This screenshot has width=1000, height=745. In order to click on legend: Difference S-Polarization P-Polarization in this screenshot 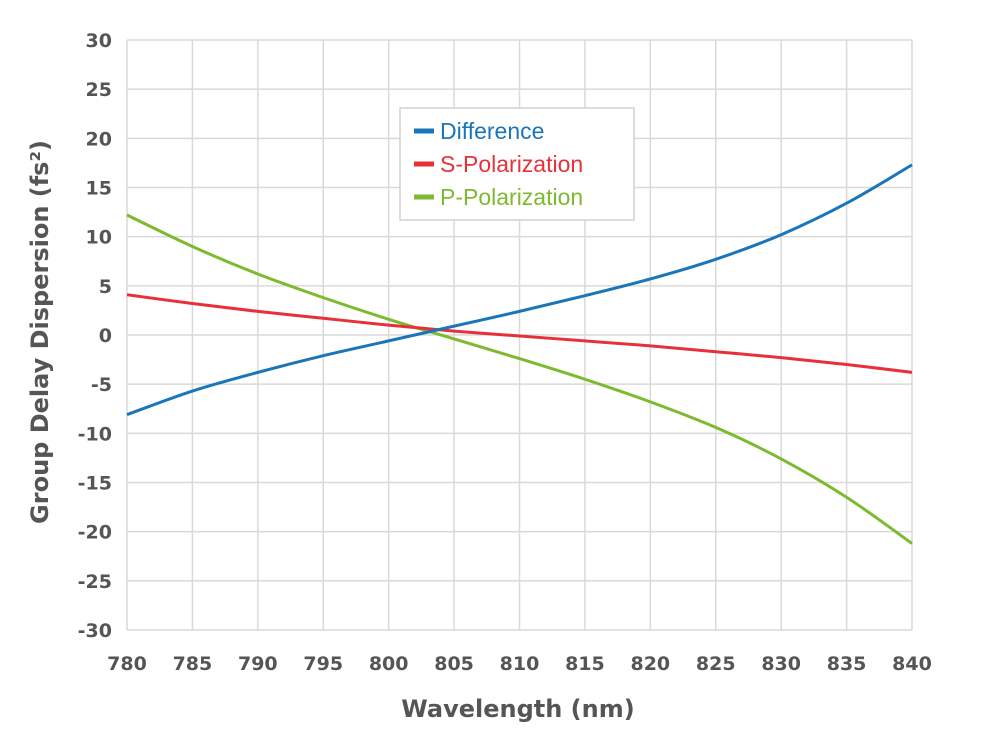, I will do `click(517, 164)`.